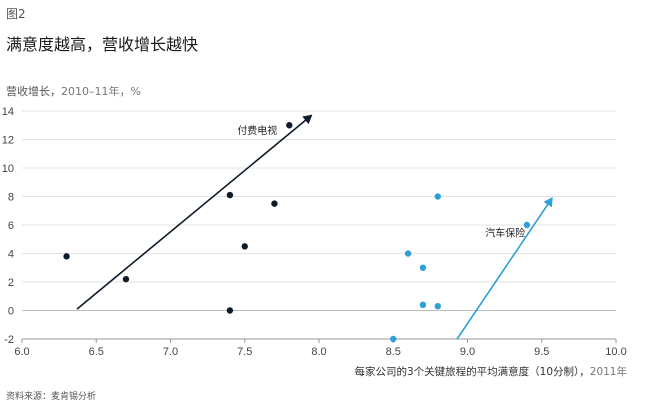  What do you see at coordinates (608, 371) in the screenshot?
I see `x-axis-label-unit: 2011年` at bounding box center [608, 371].